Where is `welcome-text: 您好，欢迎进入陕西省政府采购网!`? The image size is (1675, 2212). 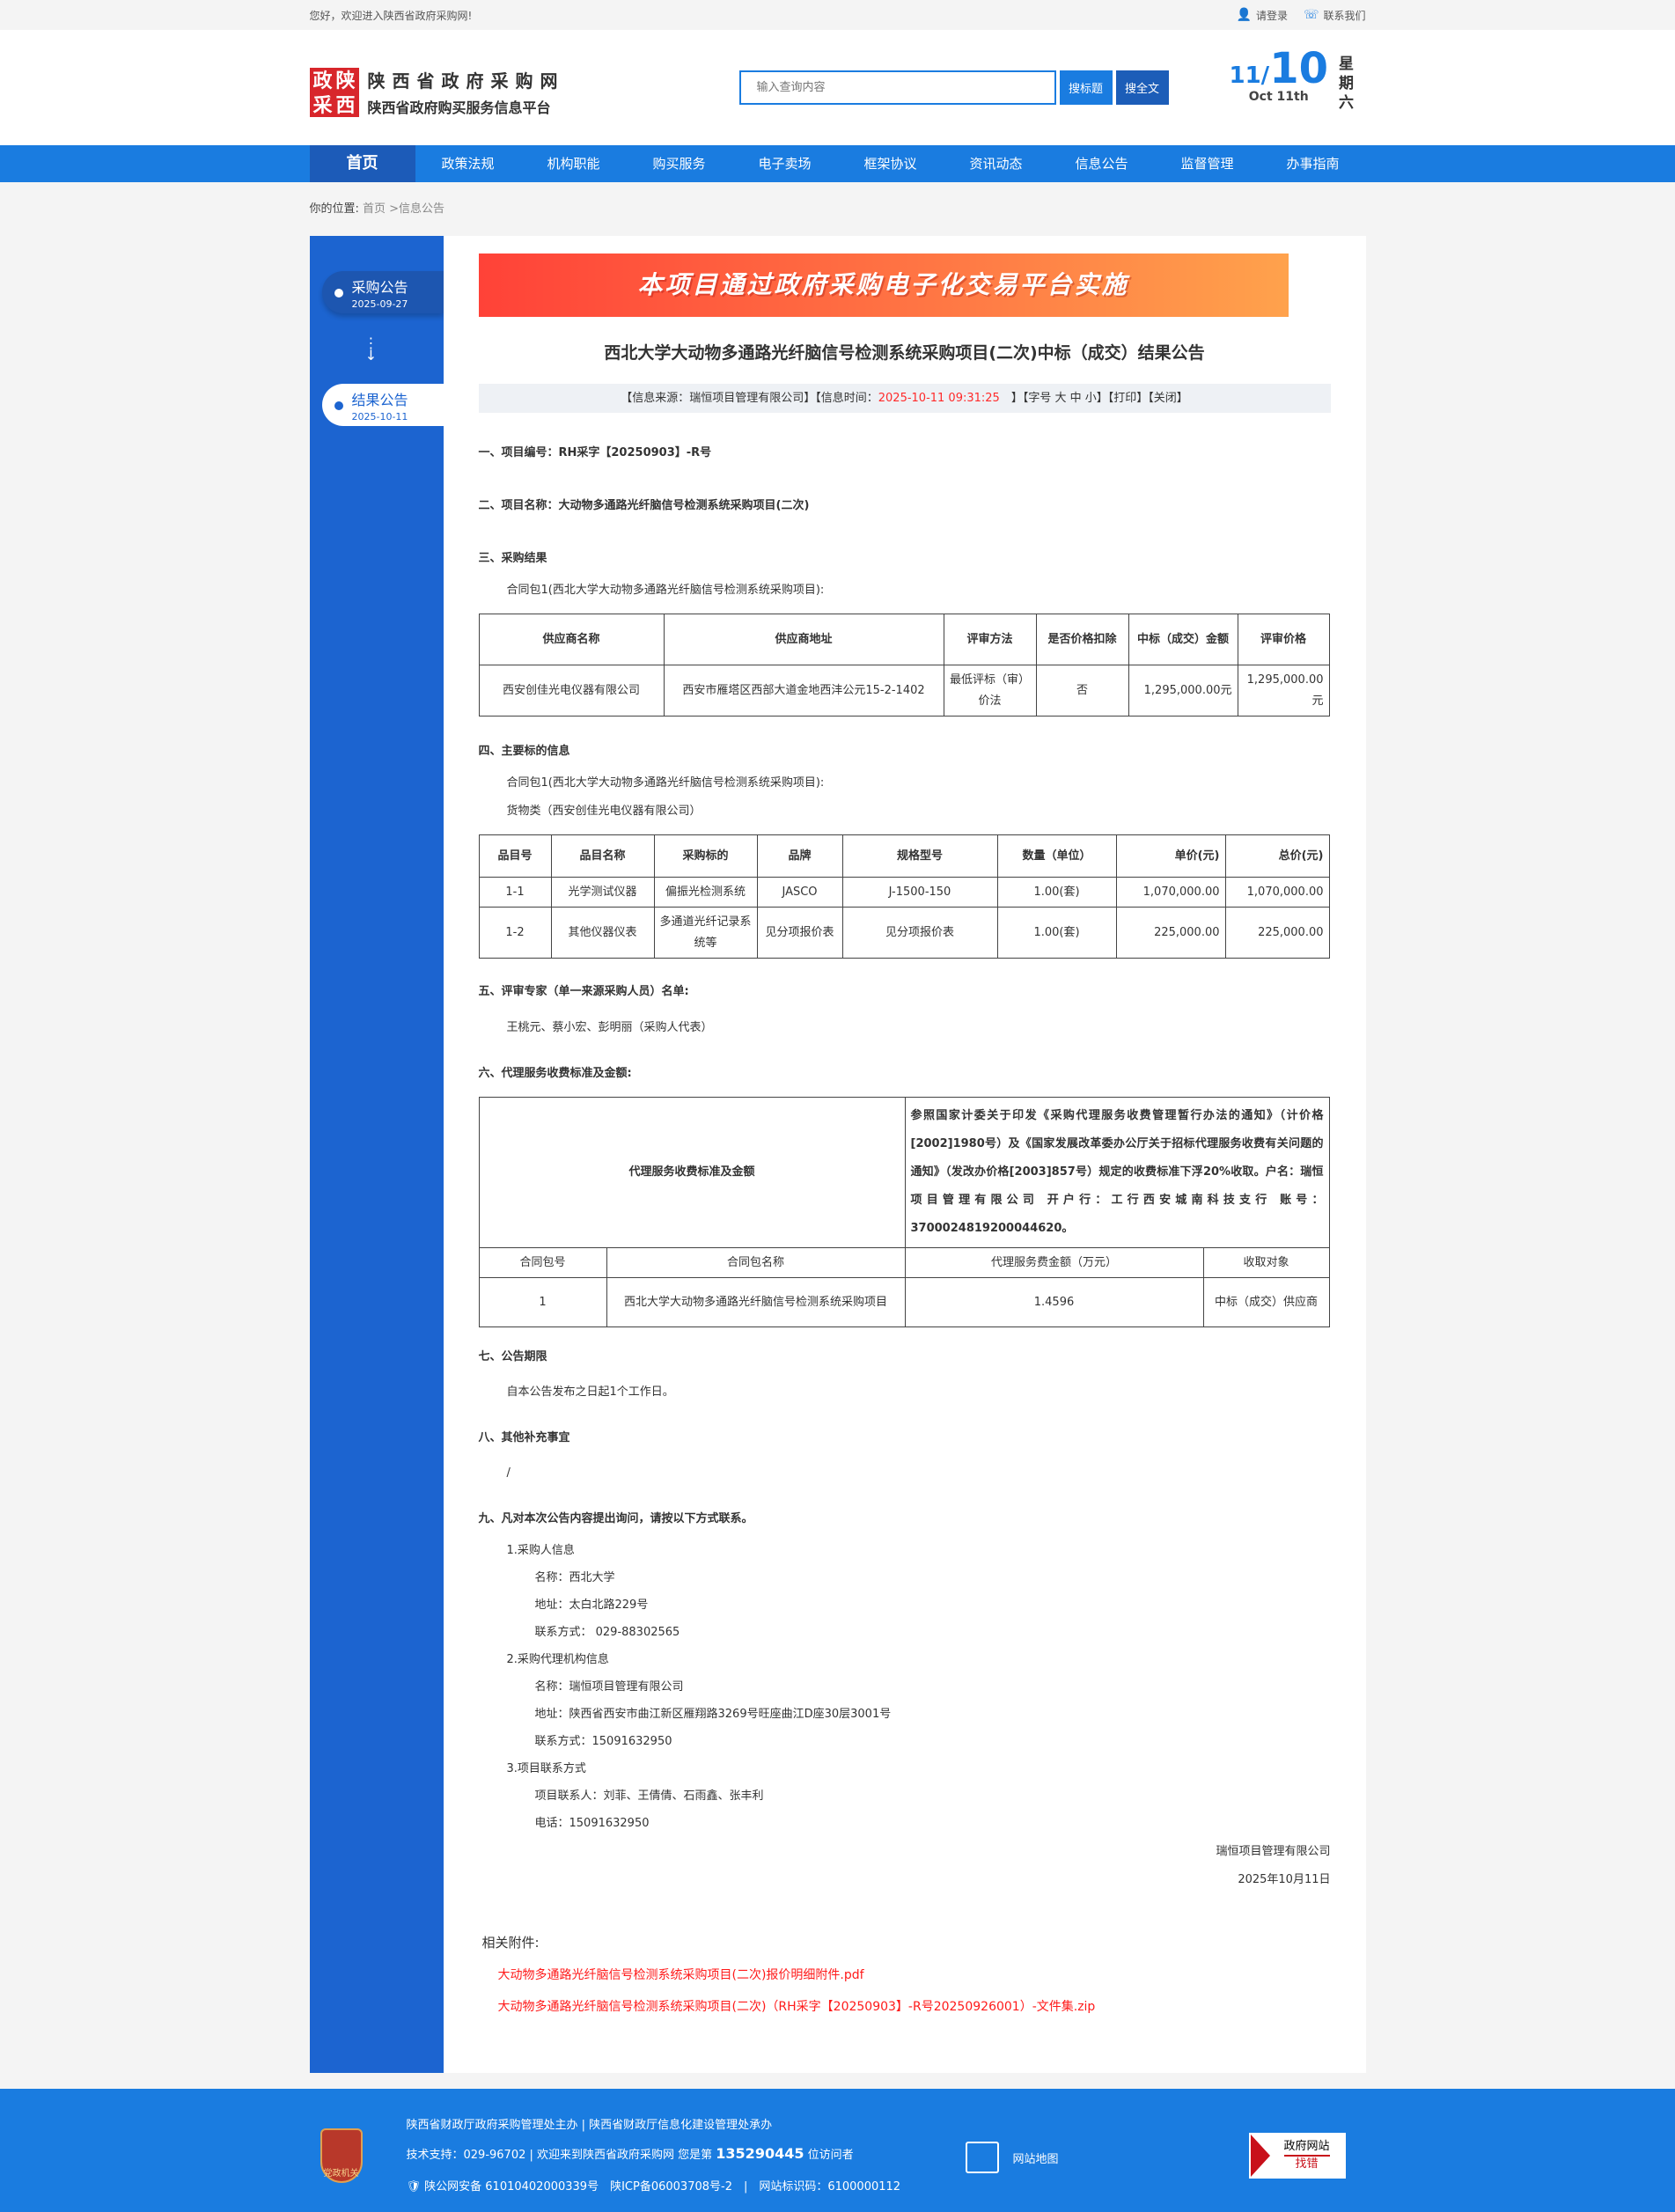
welcome-text: 您好，欢迎进入陕西省政府采购网! is located at coordinates (391, 15).